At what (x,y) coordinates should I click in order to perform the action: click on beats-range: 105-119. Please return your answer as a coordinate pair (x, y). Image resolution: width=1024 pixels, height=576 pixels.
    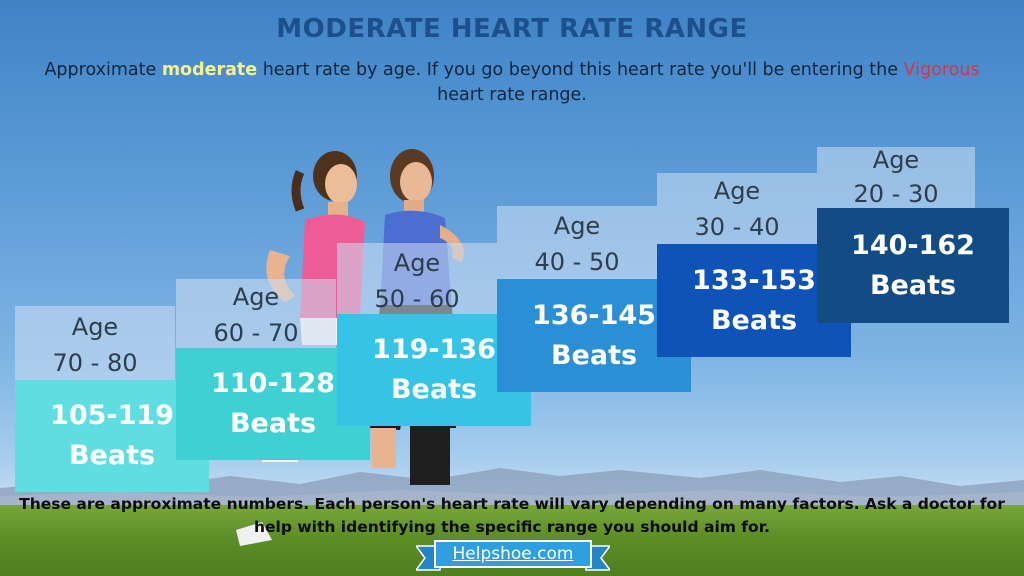
    Looking at the image, I should click on (112, 415).